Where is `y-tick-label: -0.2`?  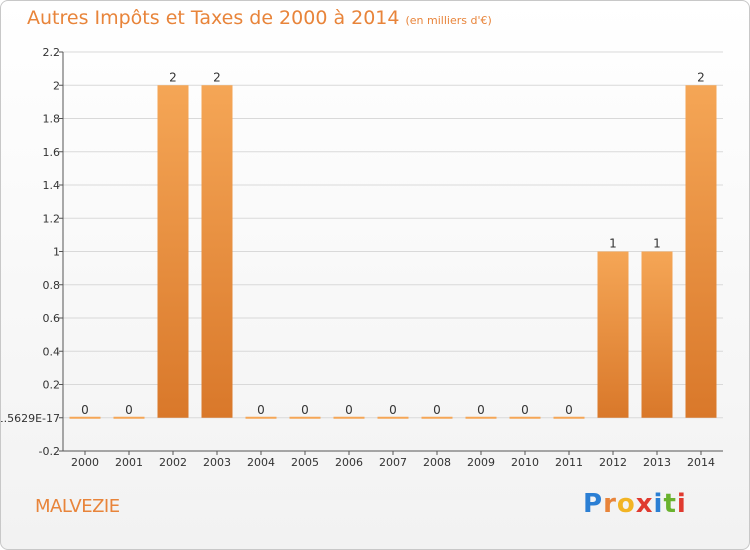 y-tick-label: -0.2 is located at coordinates (49, 451).